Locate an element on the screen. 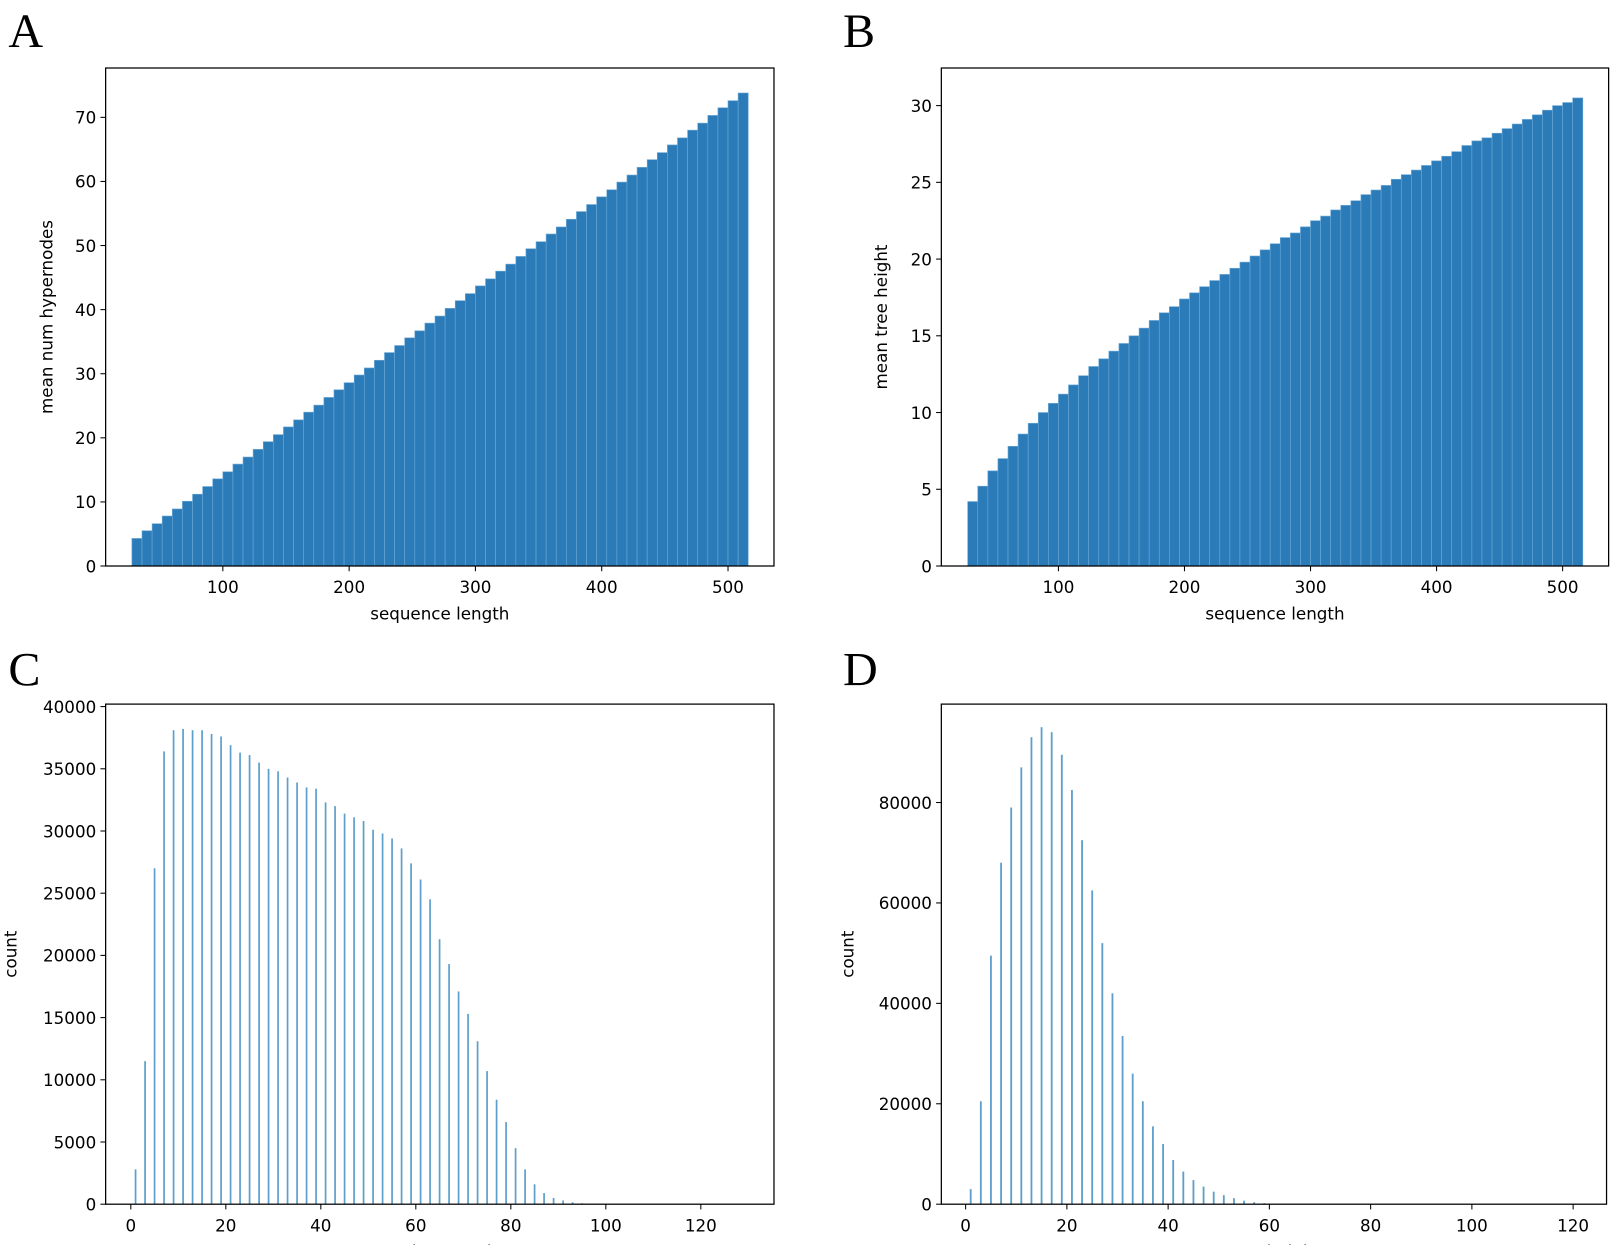 The width and height of the screenshot is (1617, 1245). x-tick-label: 500 is located at coordinates (1563, 587).